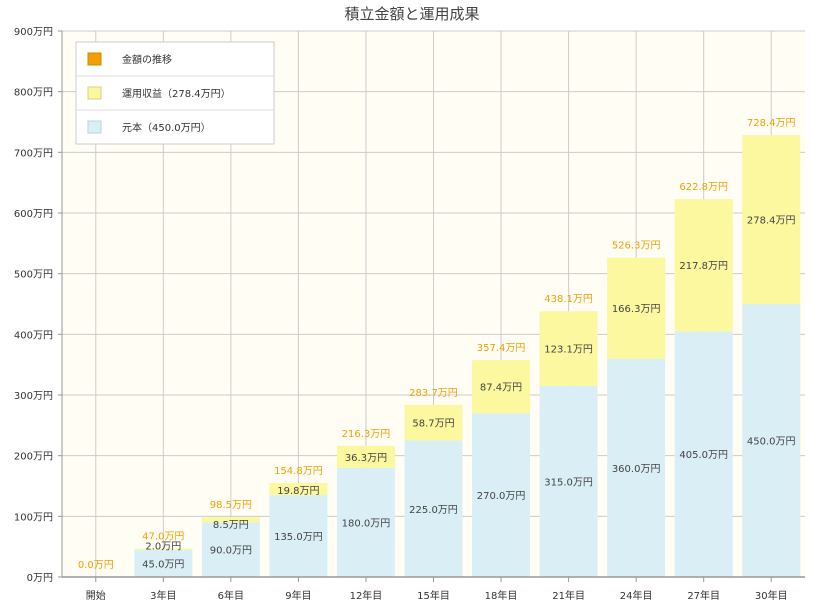 The width and height of the screenshot is (821, 608). What do you see at coordinates (703, 187) in the screenshot?
I see `label-total: 622.8万円` at bounding box center [703, 187].